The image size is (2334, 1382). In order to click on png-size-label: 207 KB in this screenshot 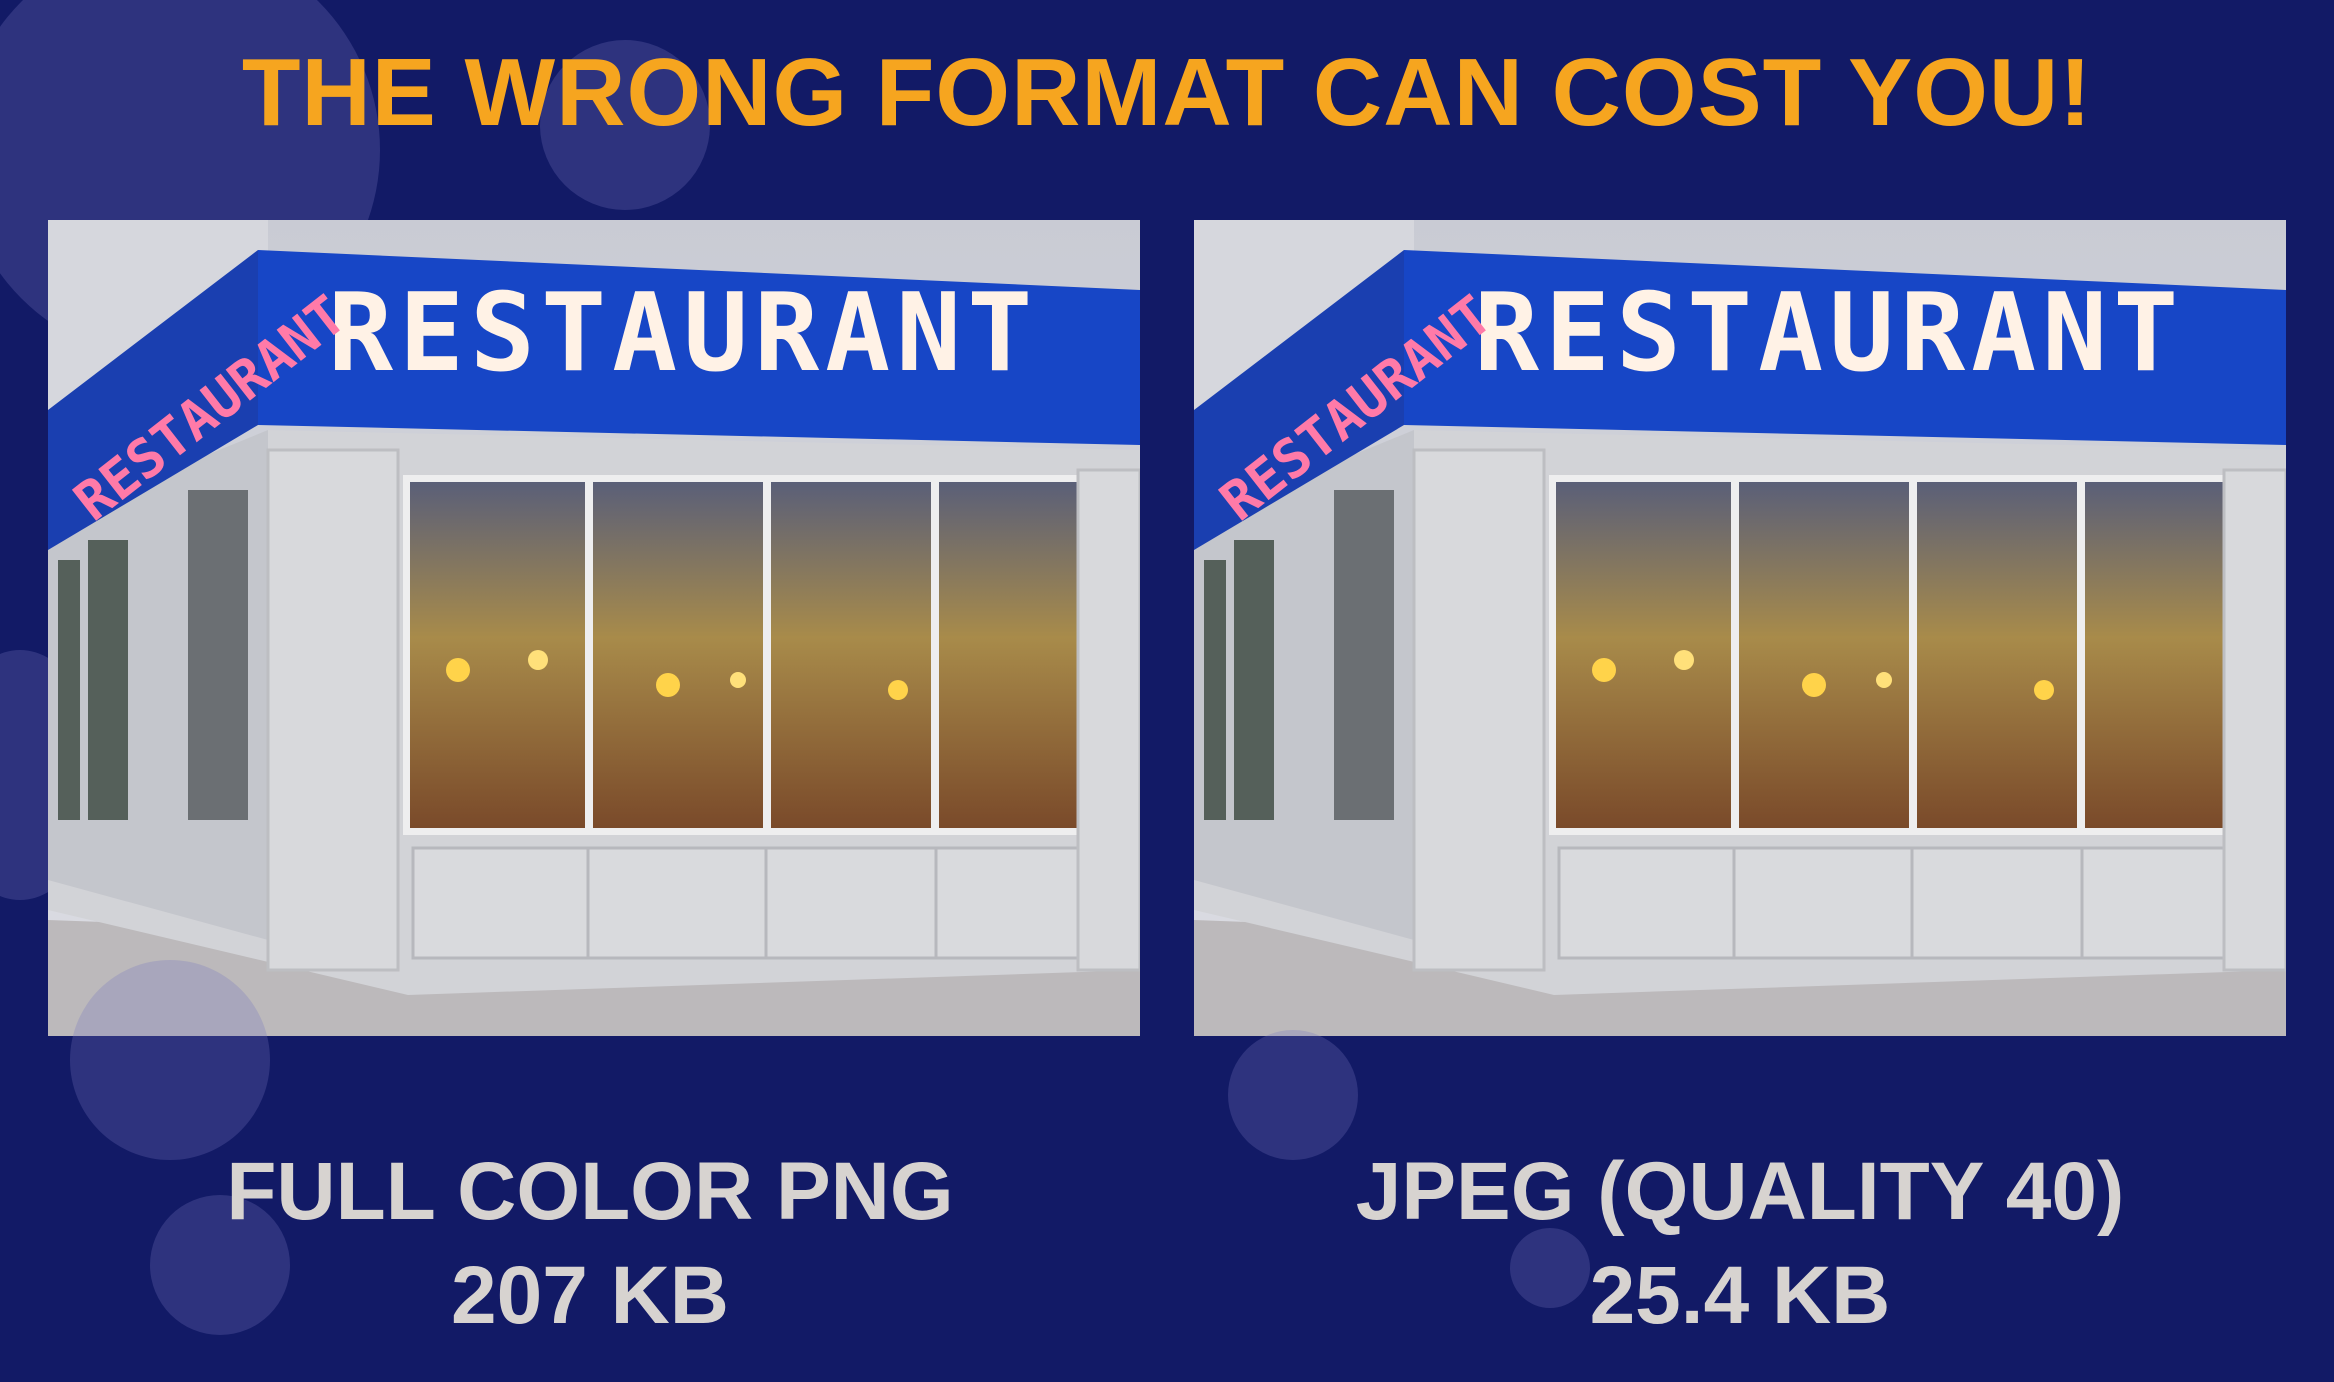, I will do `click(590, 1295)`.